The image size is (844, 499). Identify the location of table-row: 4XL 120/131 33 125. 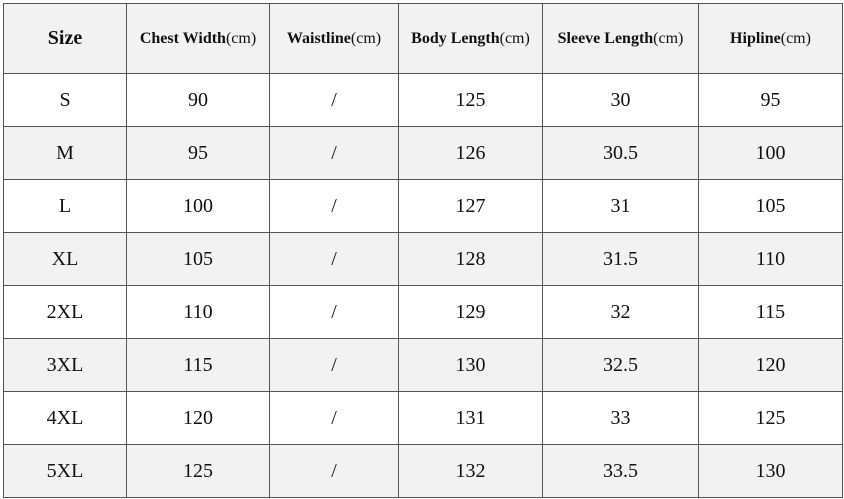
(423, 418).